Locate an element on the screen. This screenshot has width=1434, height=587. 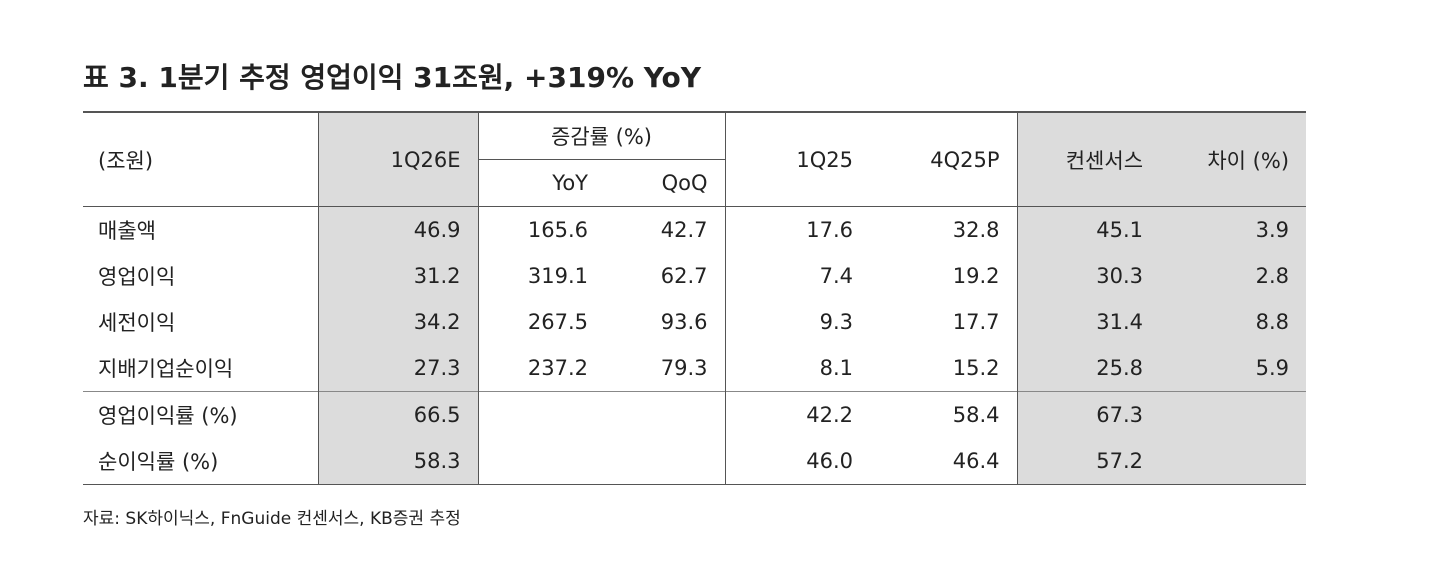
cell: 17.6 is located at coordinates (830, 230).